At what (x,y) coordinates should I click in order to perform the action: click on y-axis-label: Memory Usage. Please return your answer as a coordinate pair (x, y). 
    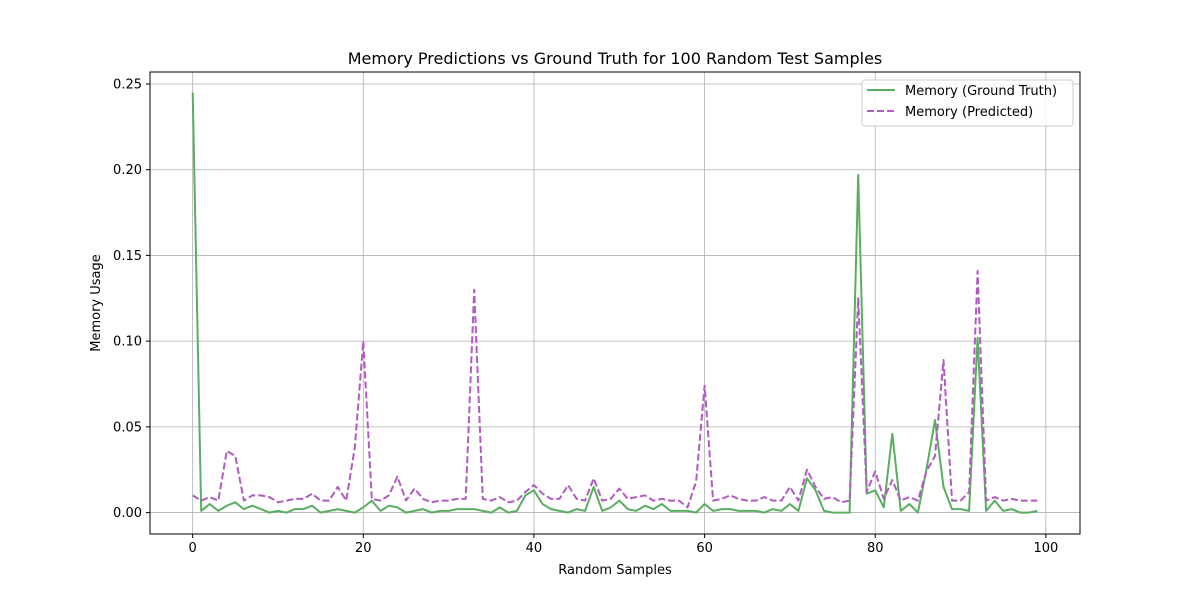
    Looking at the image, I should click on (96, 303).